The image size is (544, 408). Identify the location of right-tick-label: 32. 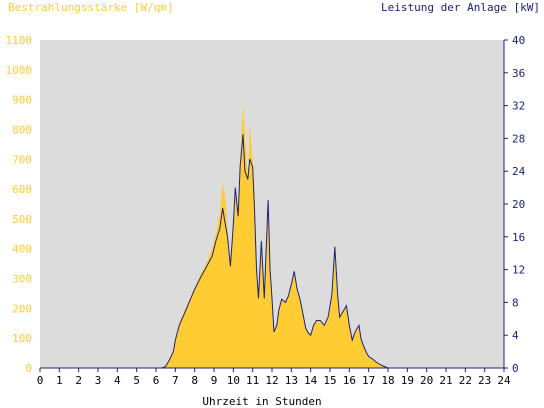
(518, 106).